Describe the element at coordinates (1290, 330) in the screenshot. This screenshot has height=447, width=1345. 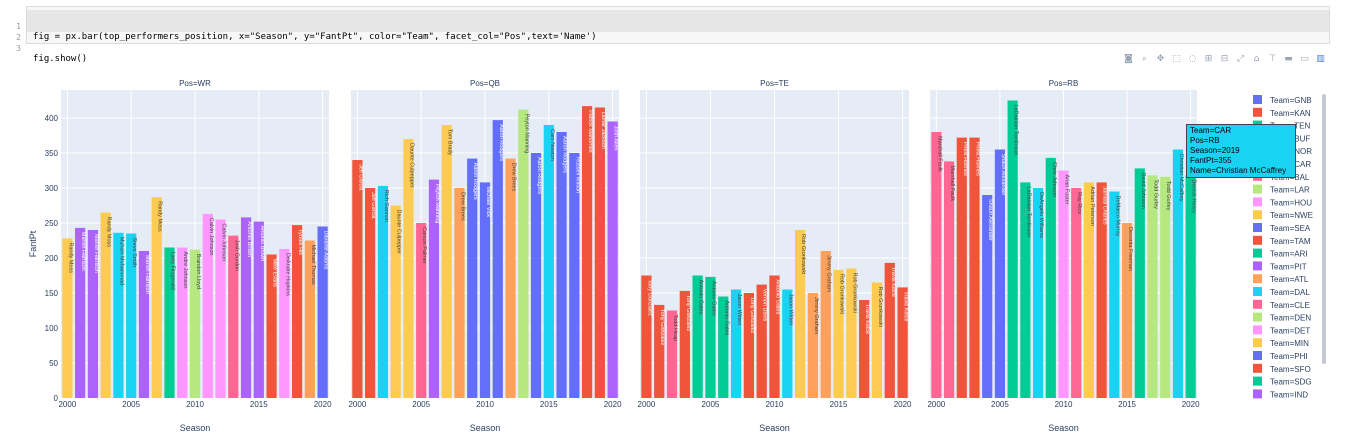
I see `legend-item: Team=DET` at that location.